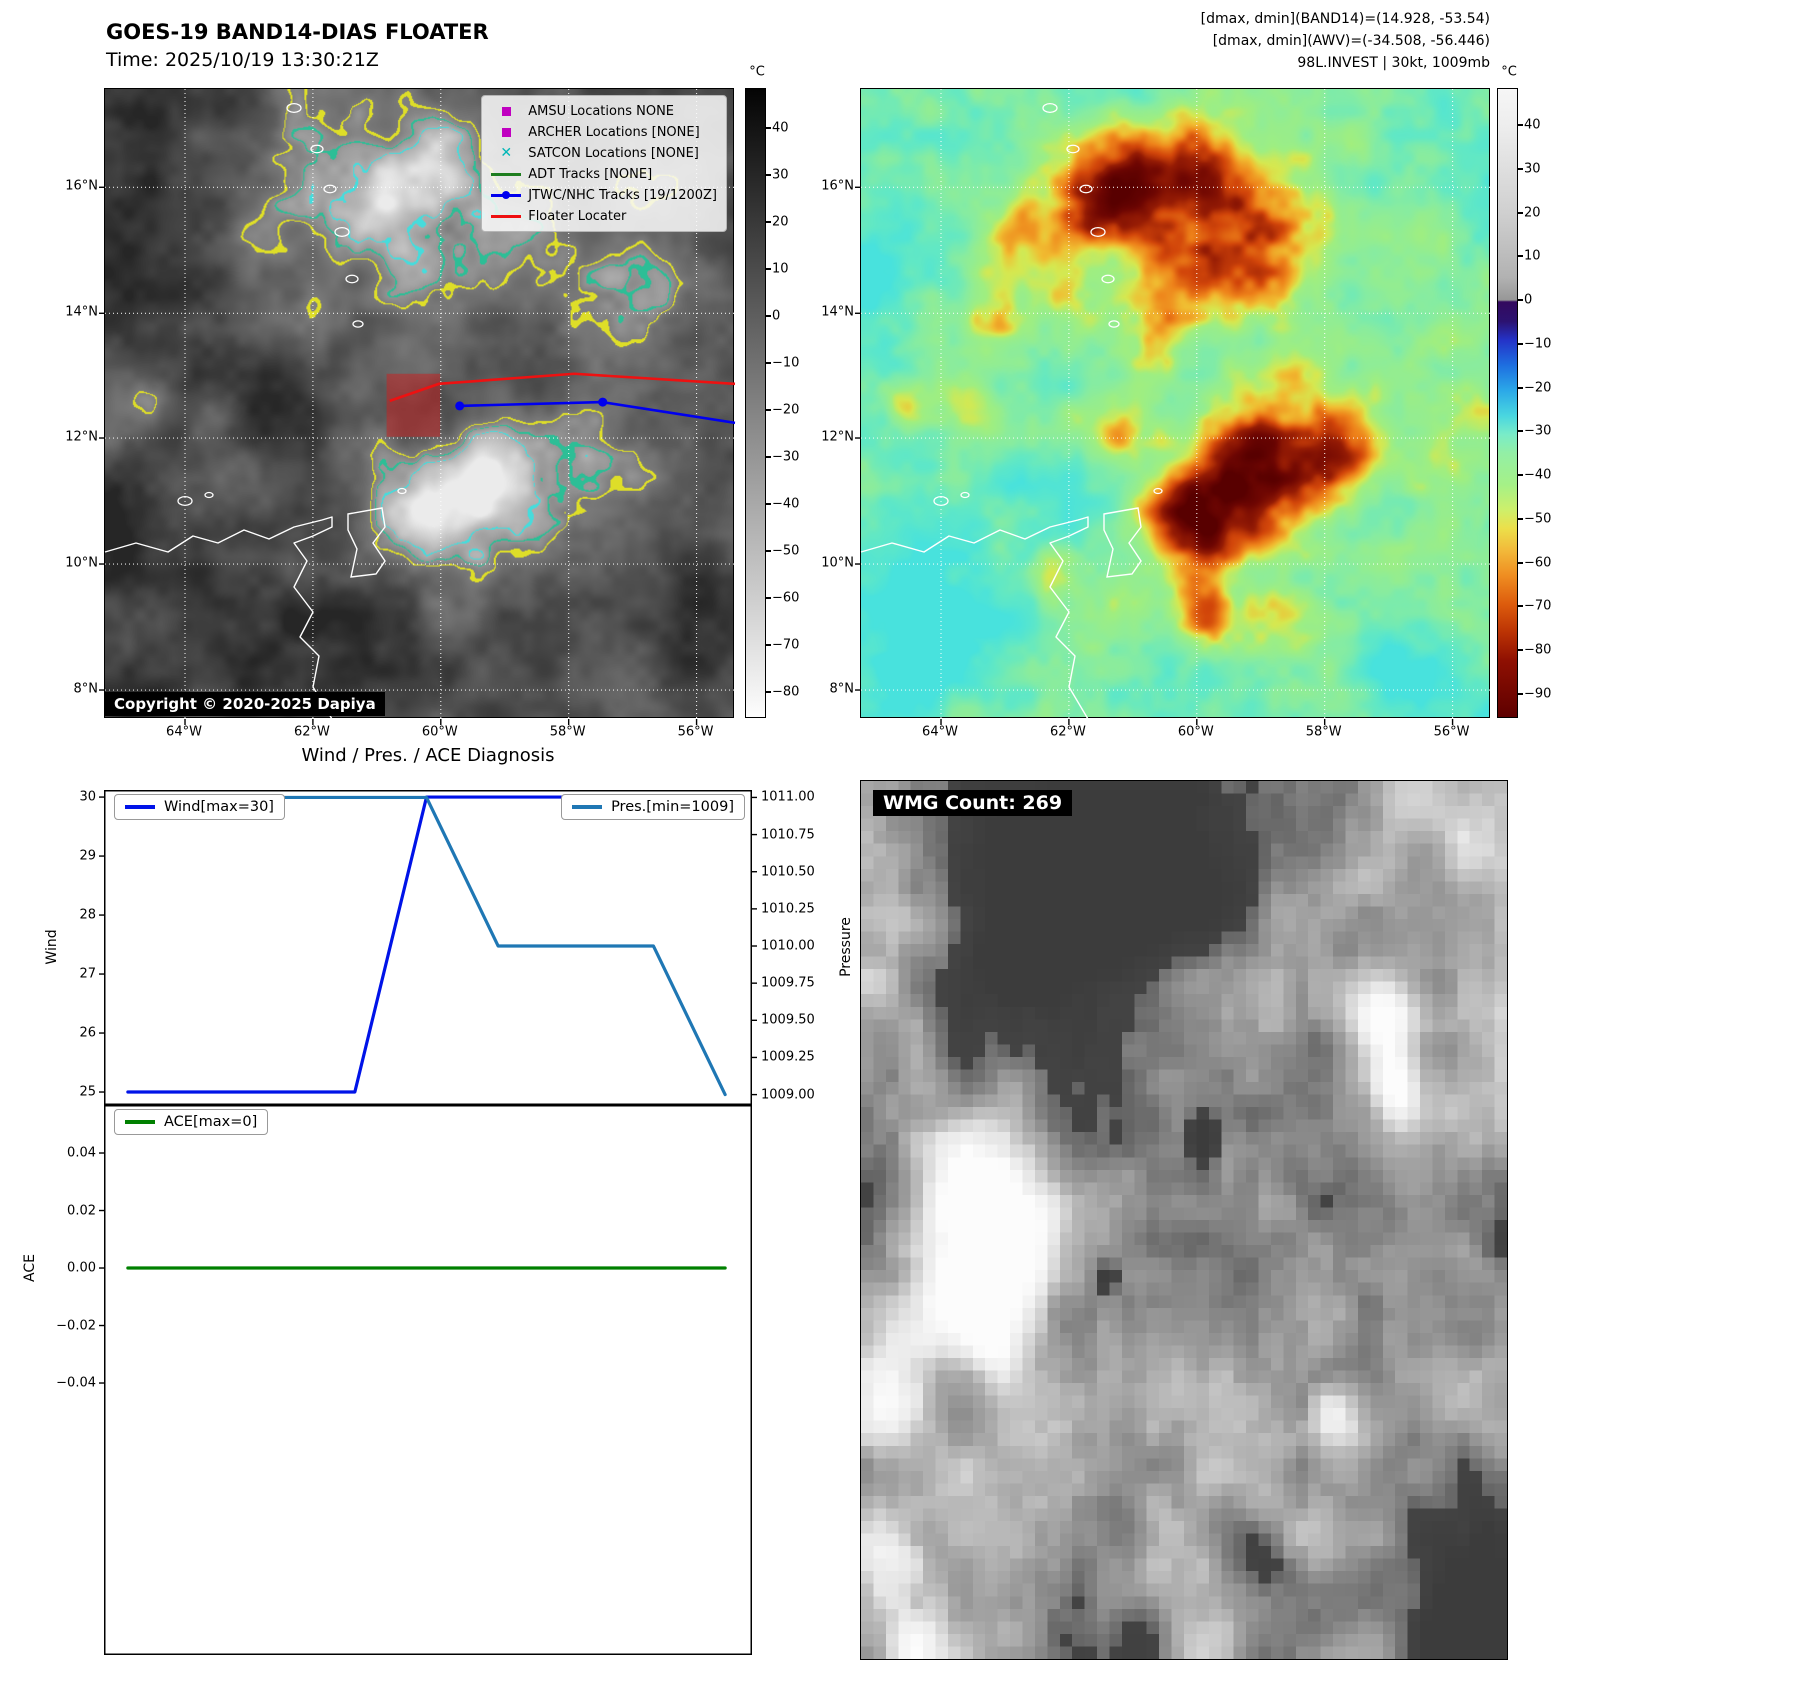 This screenshot has height=1690, width=1813. What do you see at coordinates (1538, 344) in the screenshot?
I see `awv-colorbar-tick: −10` at bounding box center [1538, 344].